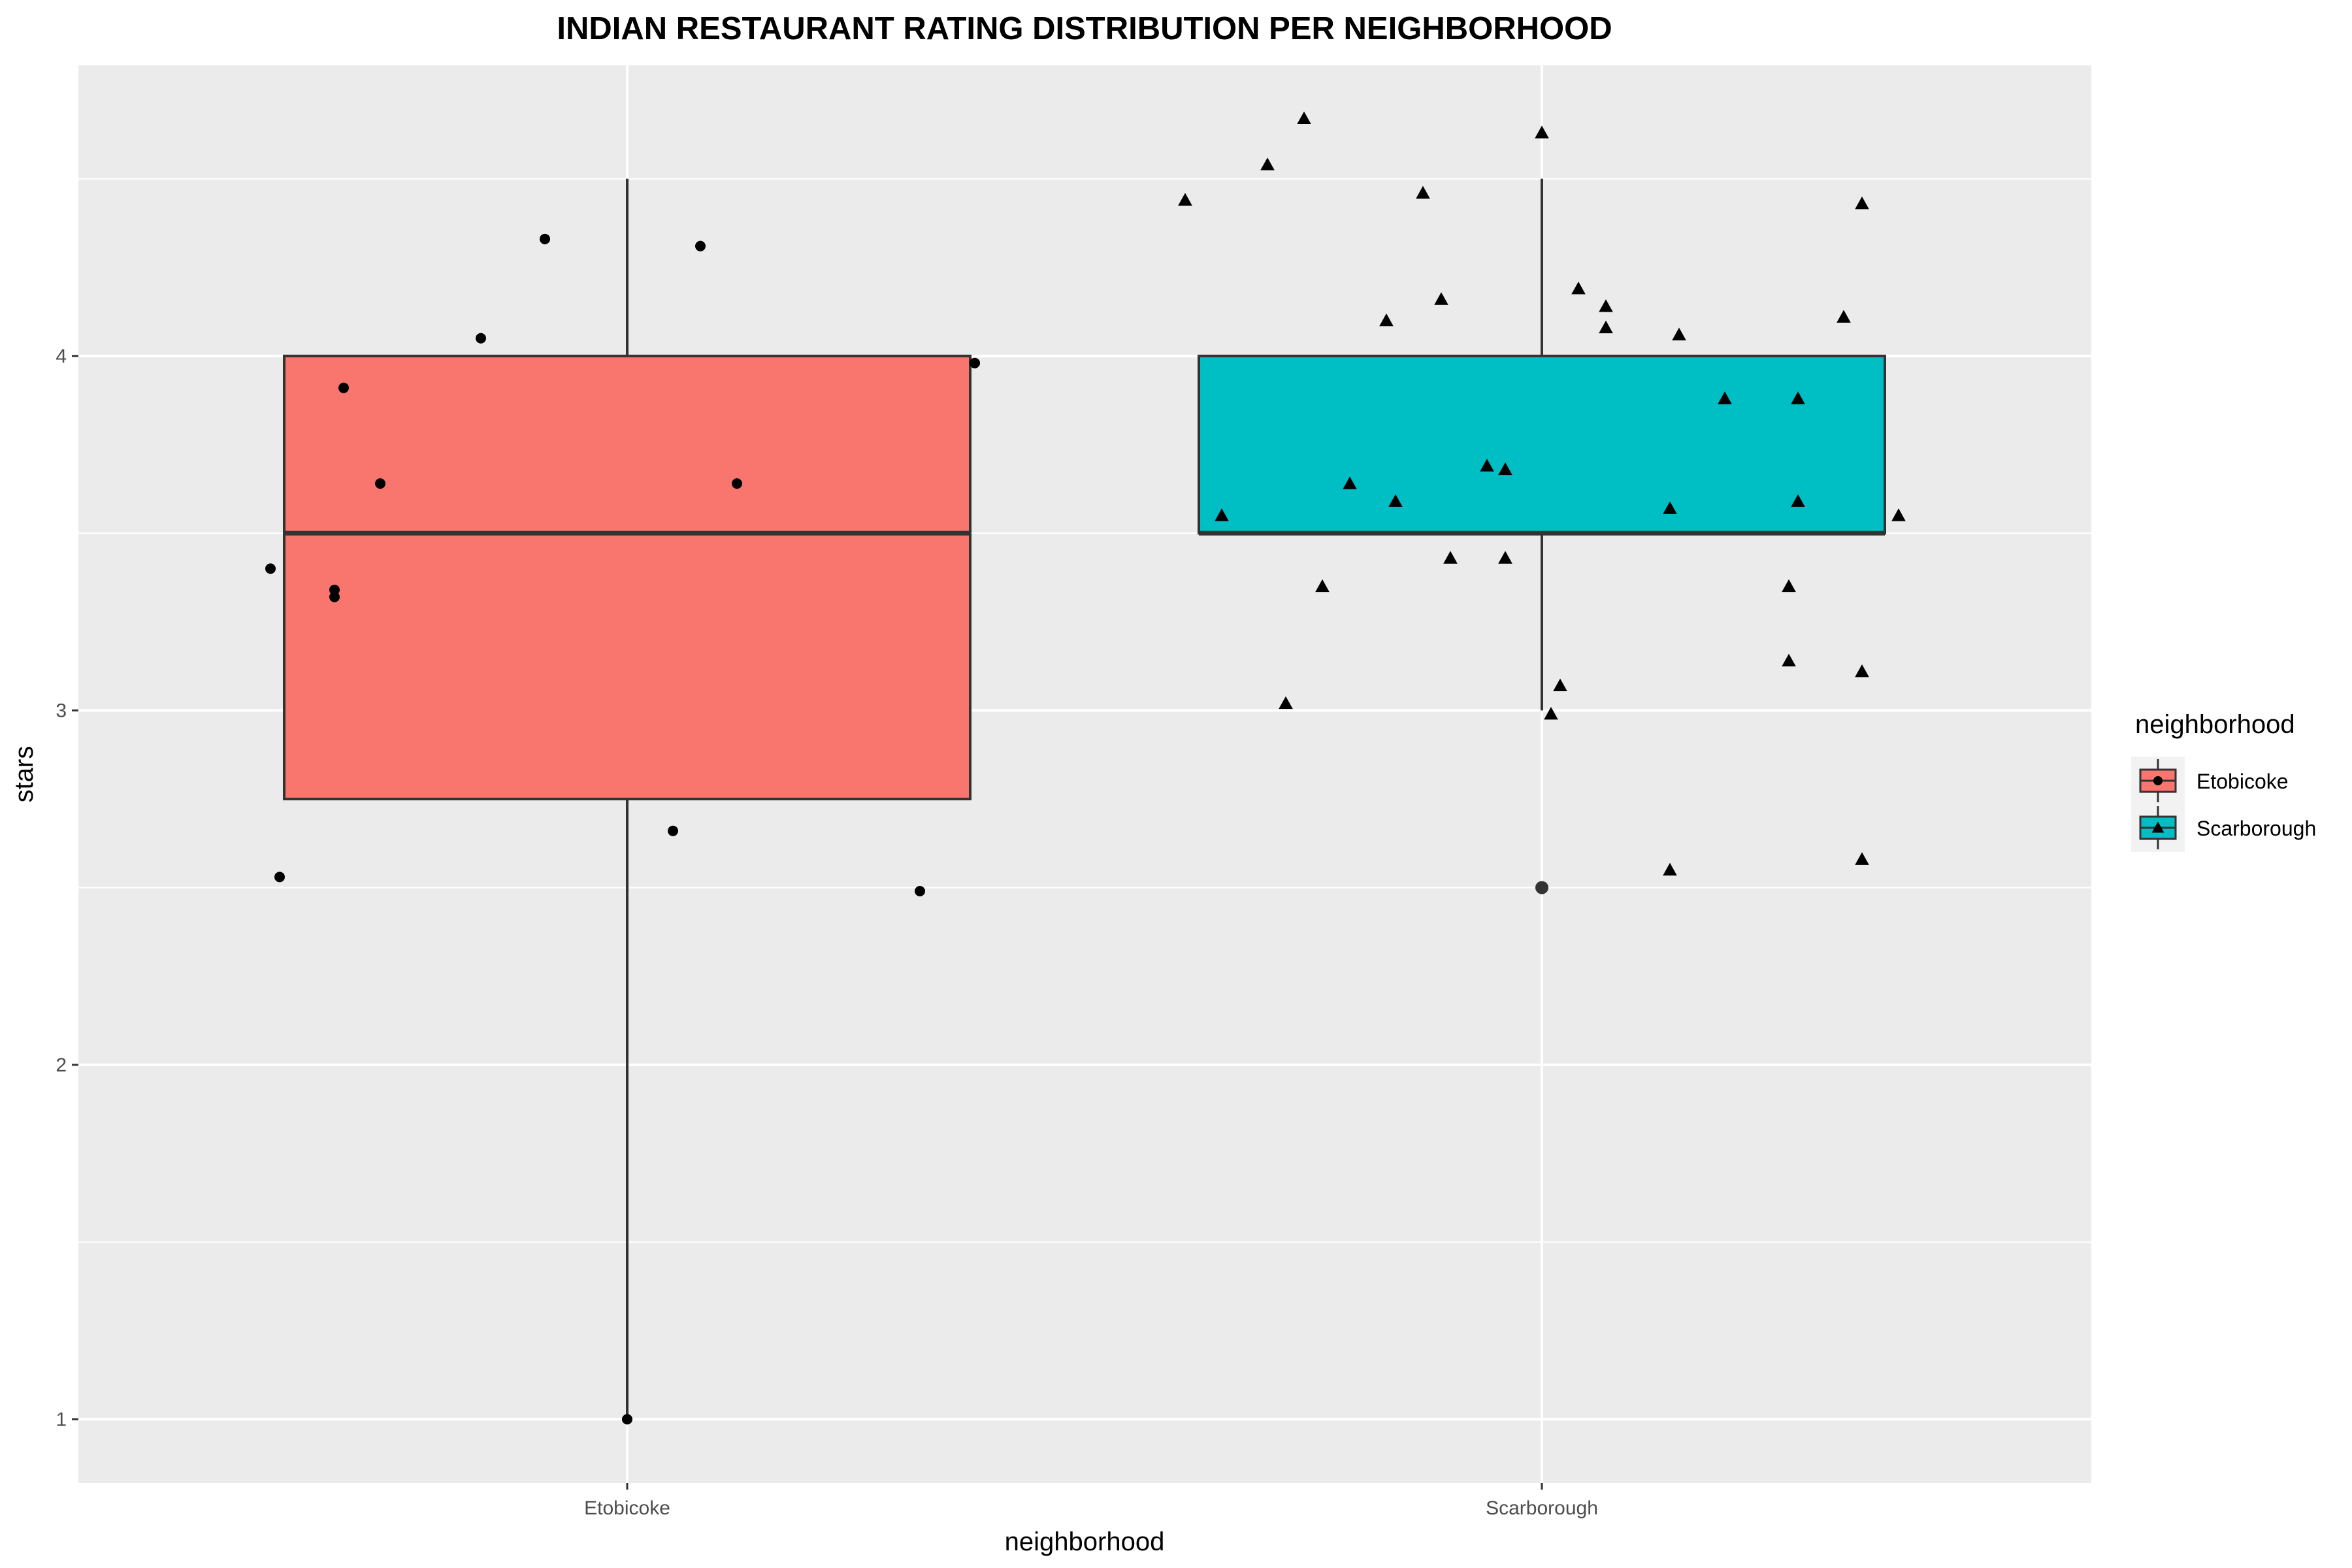  I want to click on y-tick-label: 2, so click(61, 1065).